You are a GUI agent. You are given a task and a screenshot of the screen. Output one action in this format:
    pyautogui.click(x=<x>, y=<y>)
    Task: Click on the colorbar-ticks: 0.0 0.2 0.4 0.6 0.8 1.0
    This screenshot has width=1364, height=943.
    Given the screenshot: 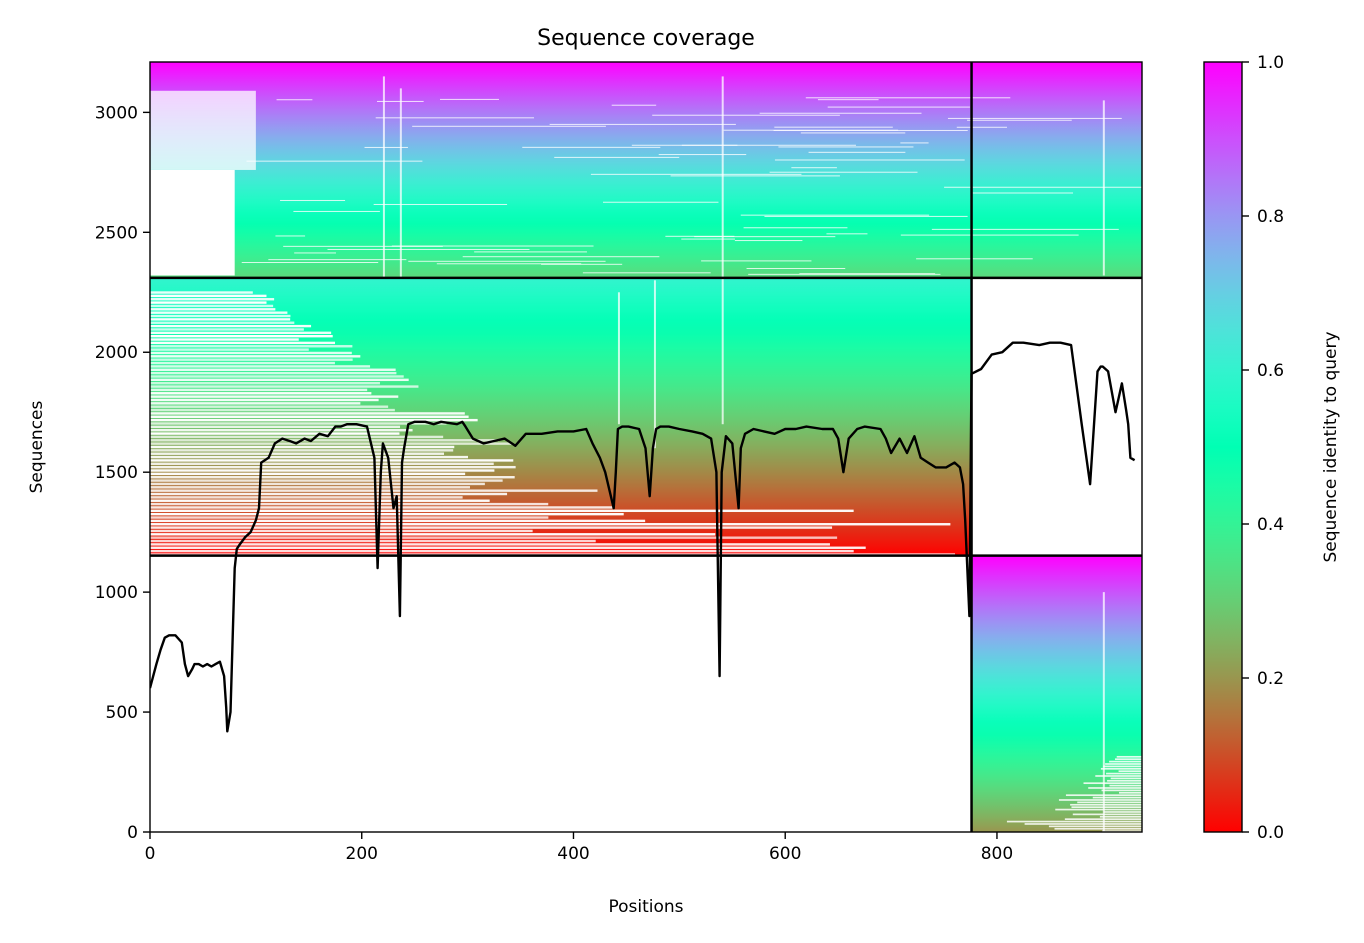 What is the action you would take?
    pyautogui.click(x=1263, y=448)
    